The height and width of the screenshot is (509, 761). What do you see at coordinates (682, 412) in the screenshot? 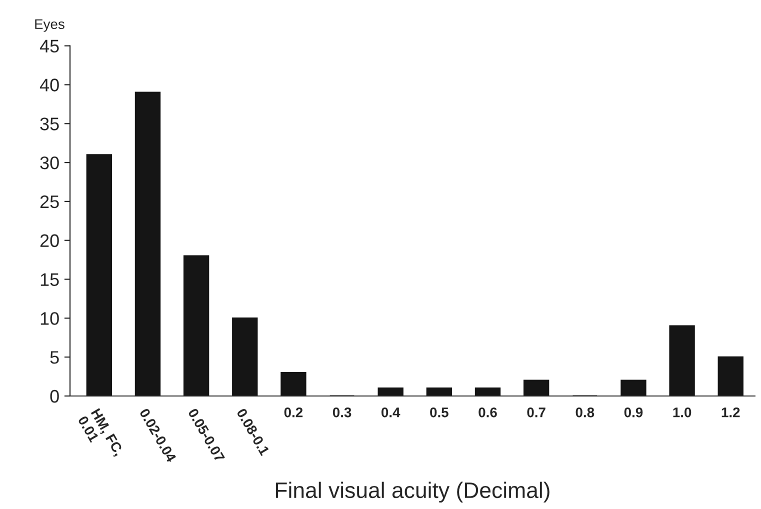
I see `x-tick-label: 1.0` at bounding box center [682, 412].